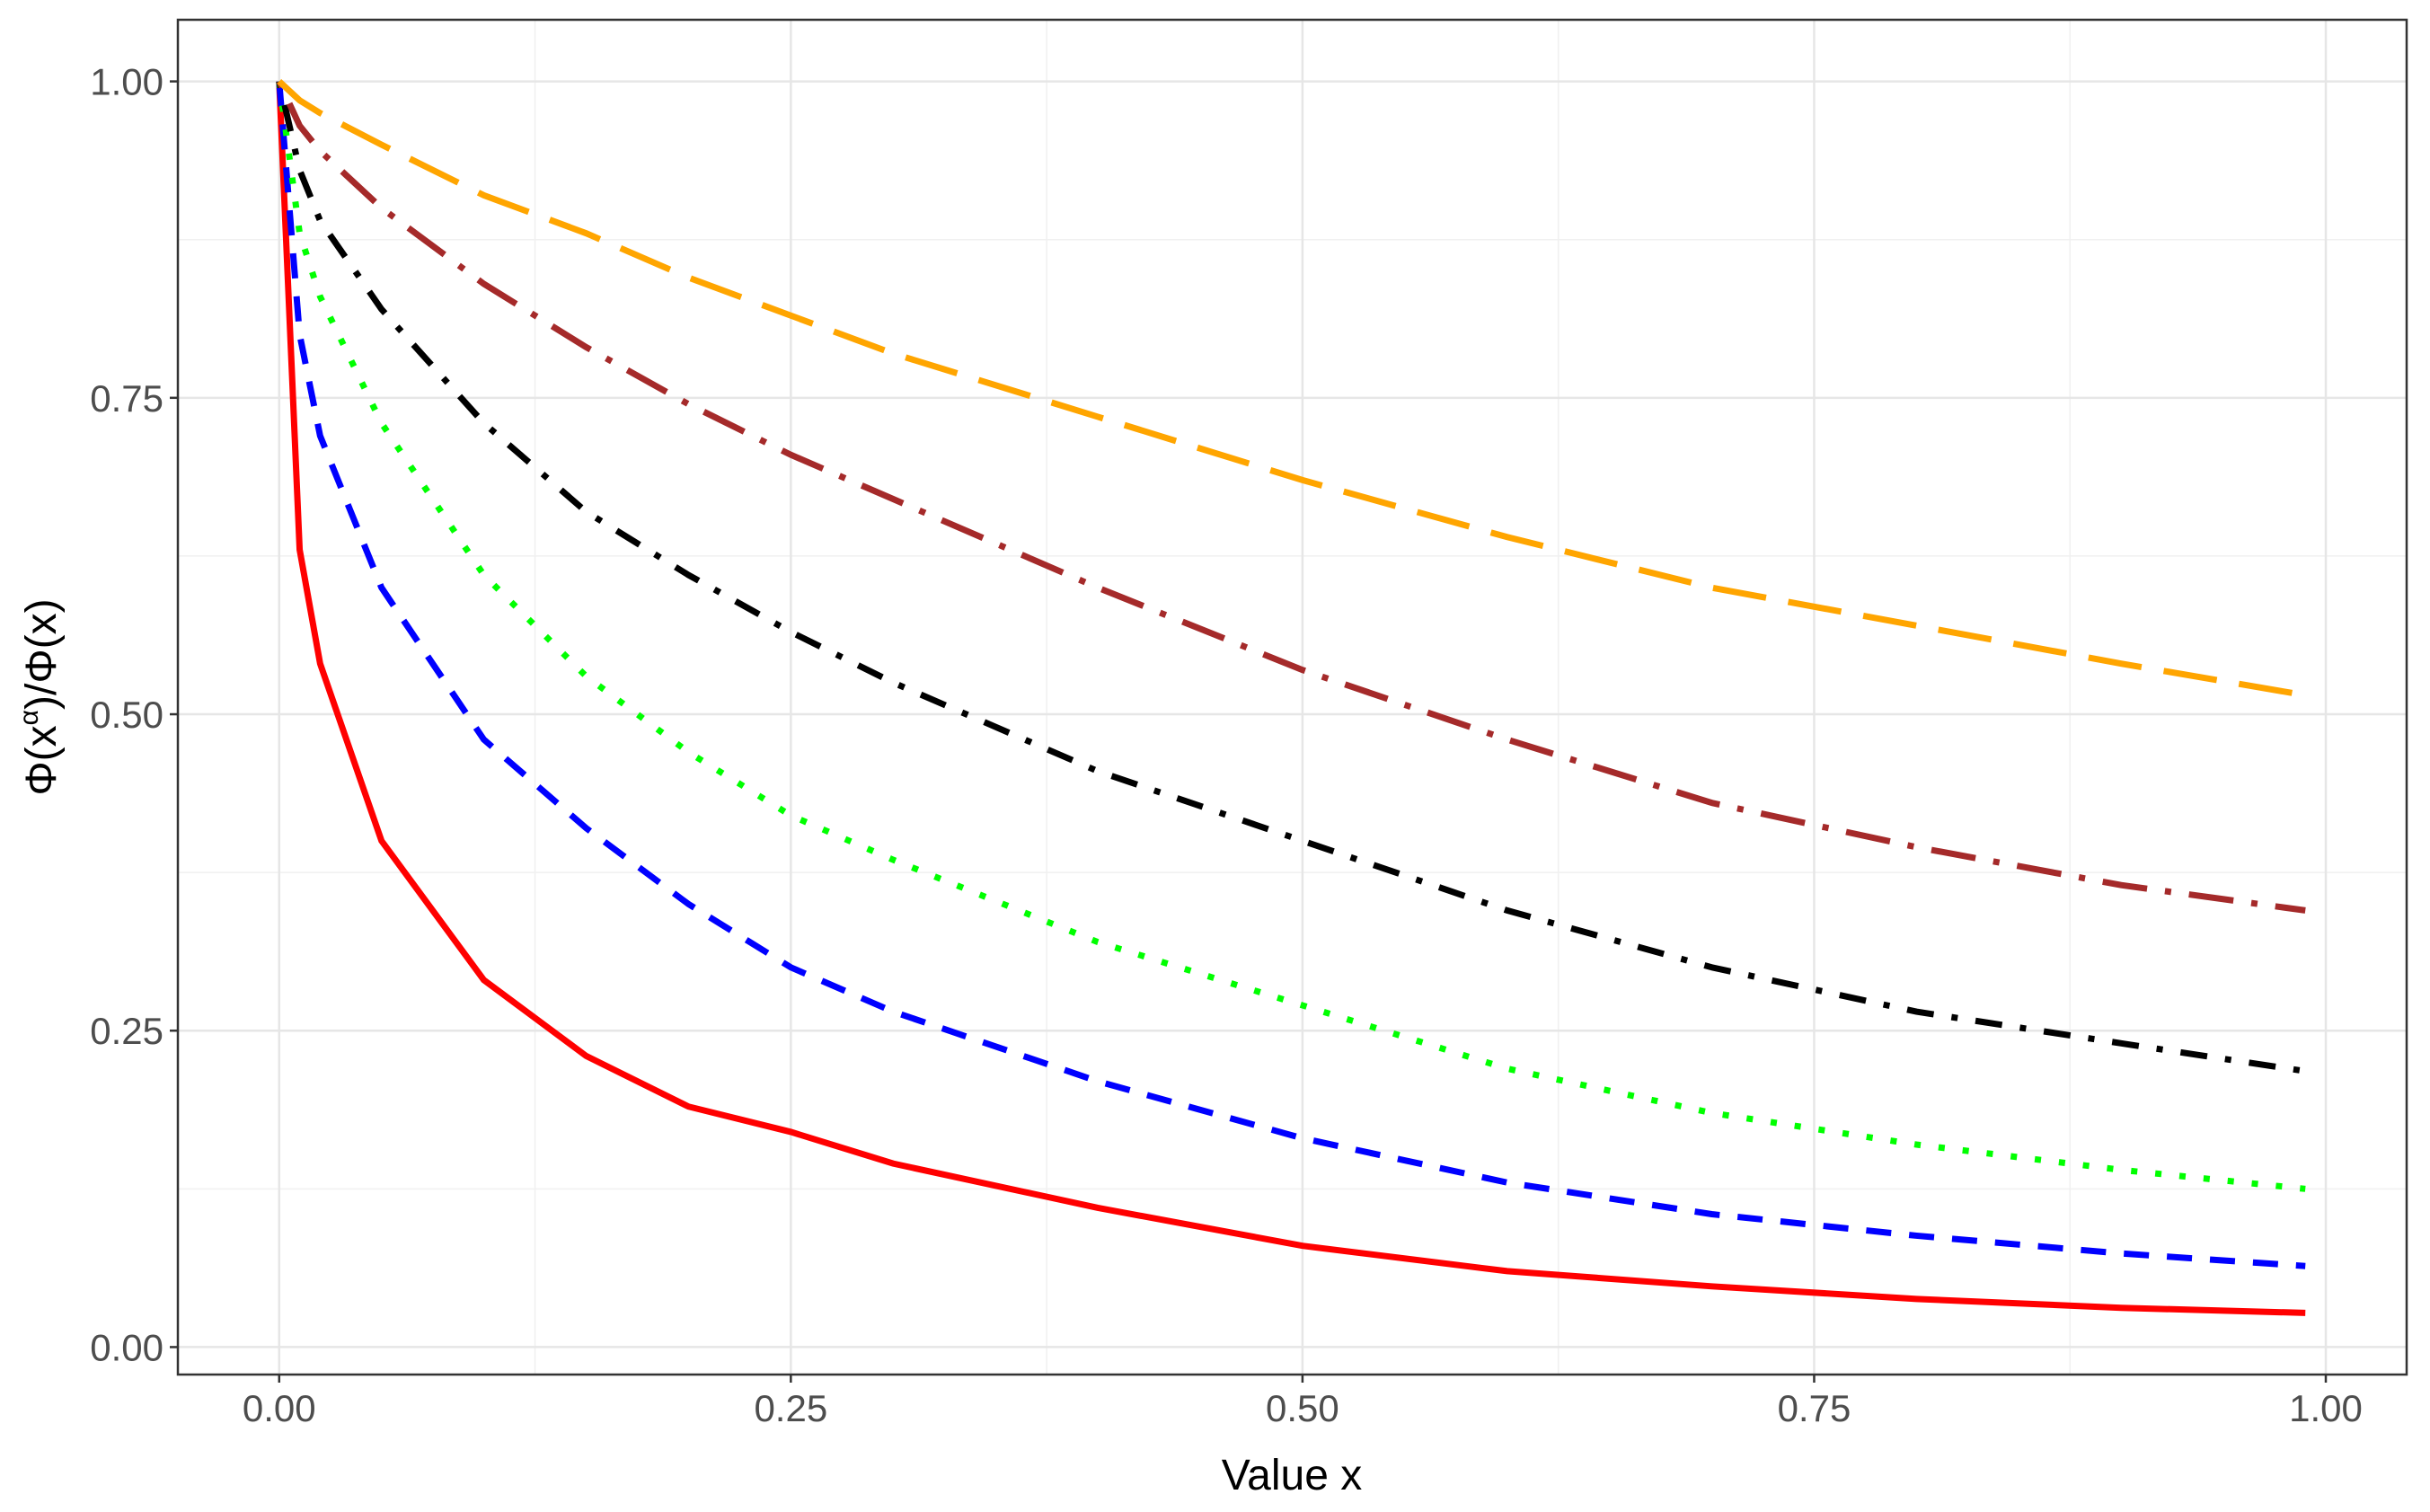 Image resolution: width=2430 pixels, height=1512 pixels. I want to click on x-tick-label: 0.00, so click(279, 1408).